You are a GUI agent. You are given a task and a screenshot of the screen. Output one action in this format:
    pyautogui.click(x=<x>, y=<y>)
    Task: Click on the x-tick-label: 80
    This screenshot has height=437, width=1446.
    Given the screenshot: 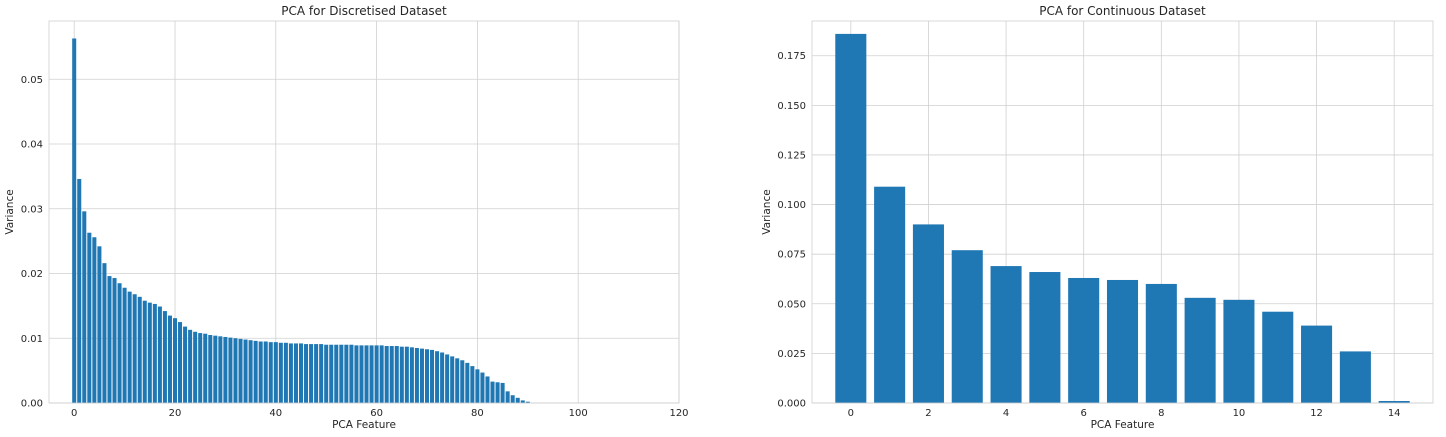 What is the action you would take?
    pyautogui.click(x=477, y=413)
    